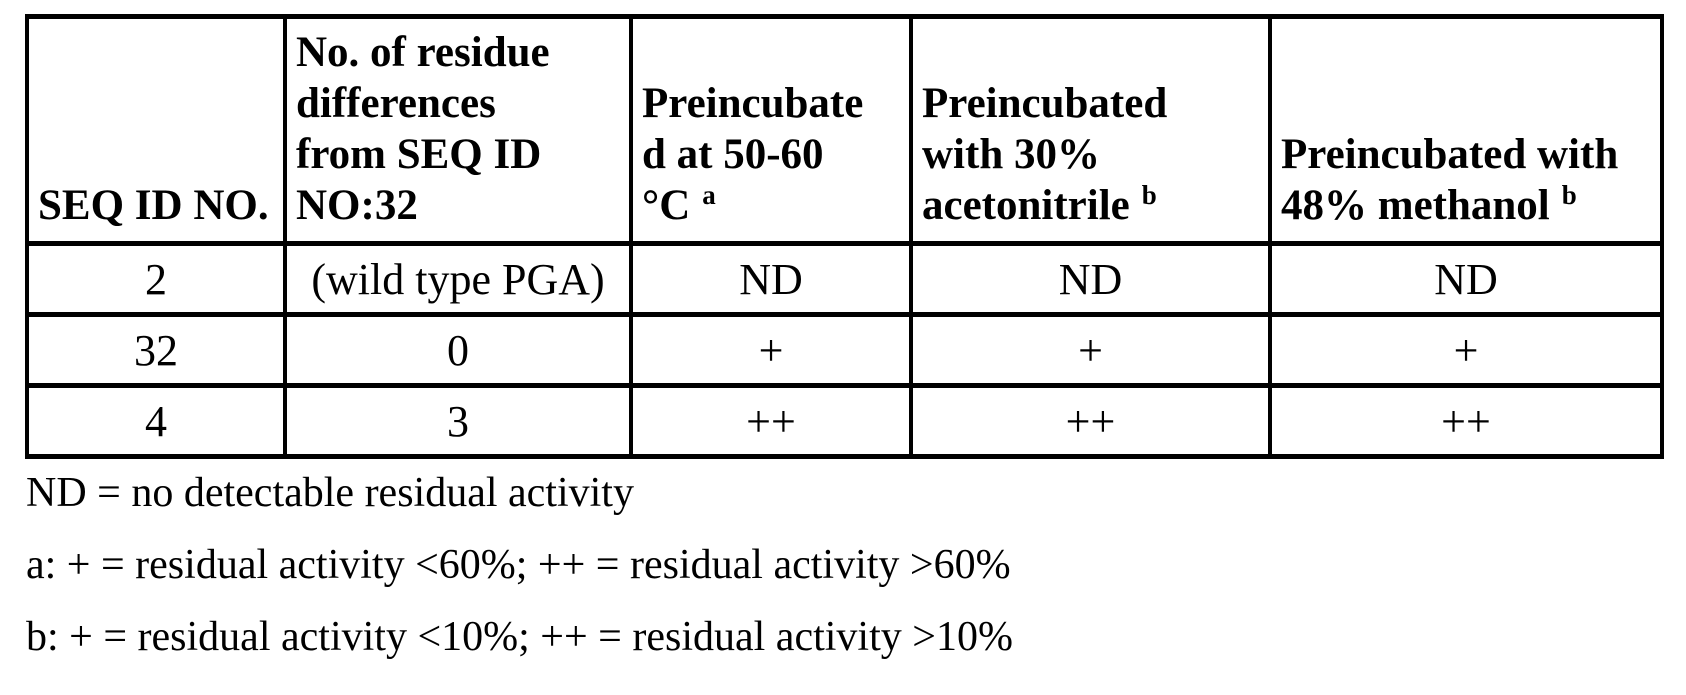 The height and width of the screenshot is (695, 1686). Describe the element at coordinates (156, 350) in the screenshot. I see `cell-seq-id: 32` at that location.